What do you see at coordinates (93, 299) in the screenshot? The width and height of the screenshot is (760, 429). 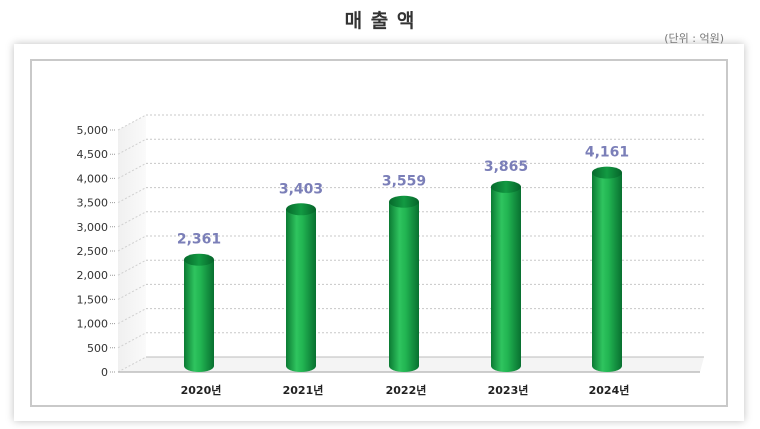 I see `y-tick-label: 1,500` at bounding box center [93, 299].